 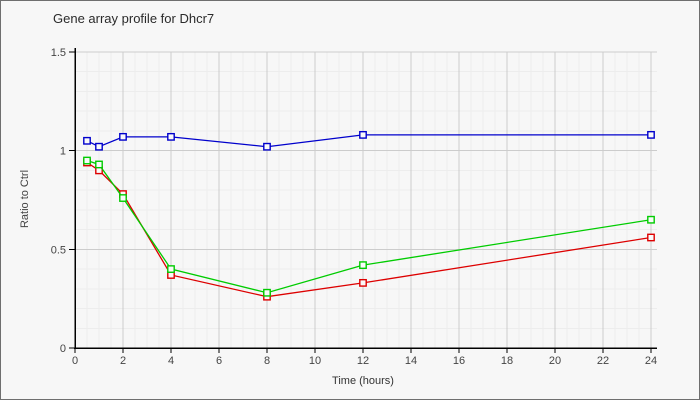 What do you see at coordinates (507, 361) in the screenshot?
I see `svg-text: 18` at bounding box center [507, 361].